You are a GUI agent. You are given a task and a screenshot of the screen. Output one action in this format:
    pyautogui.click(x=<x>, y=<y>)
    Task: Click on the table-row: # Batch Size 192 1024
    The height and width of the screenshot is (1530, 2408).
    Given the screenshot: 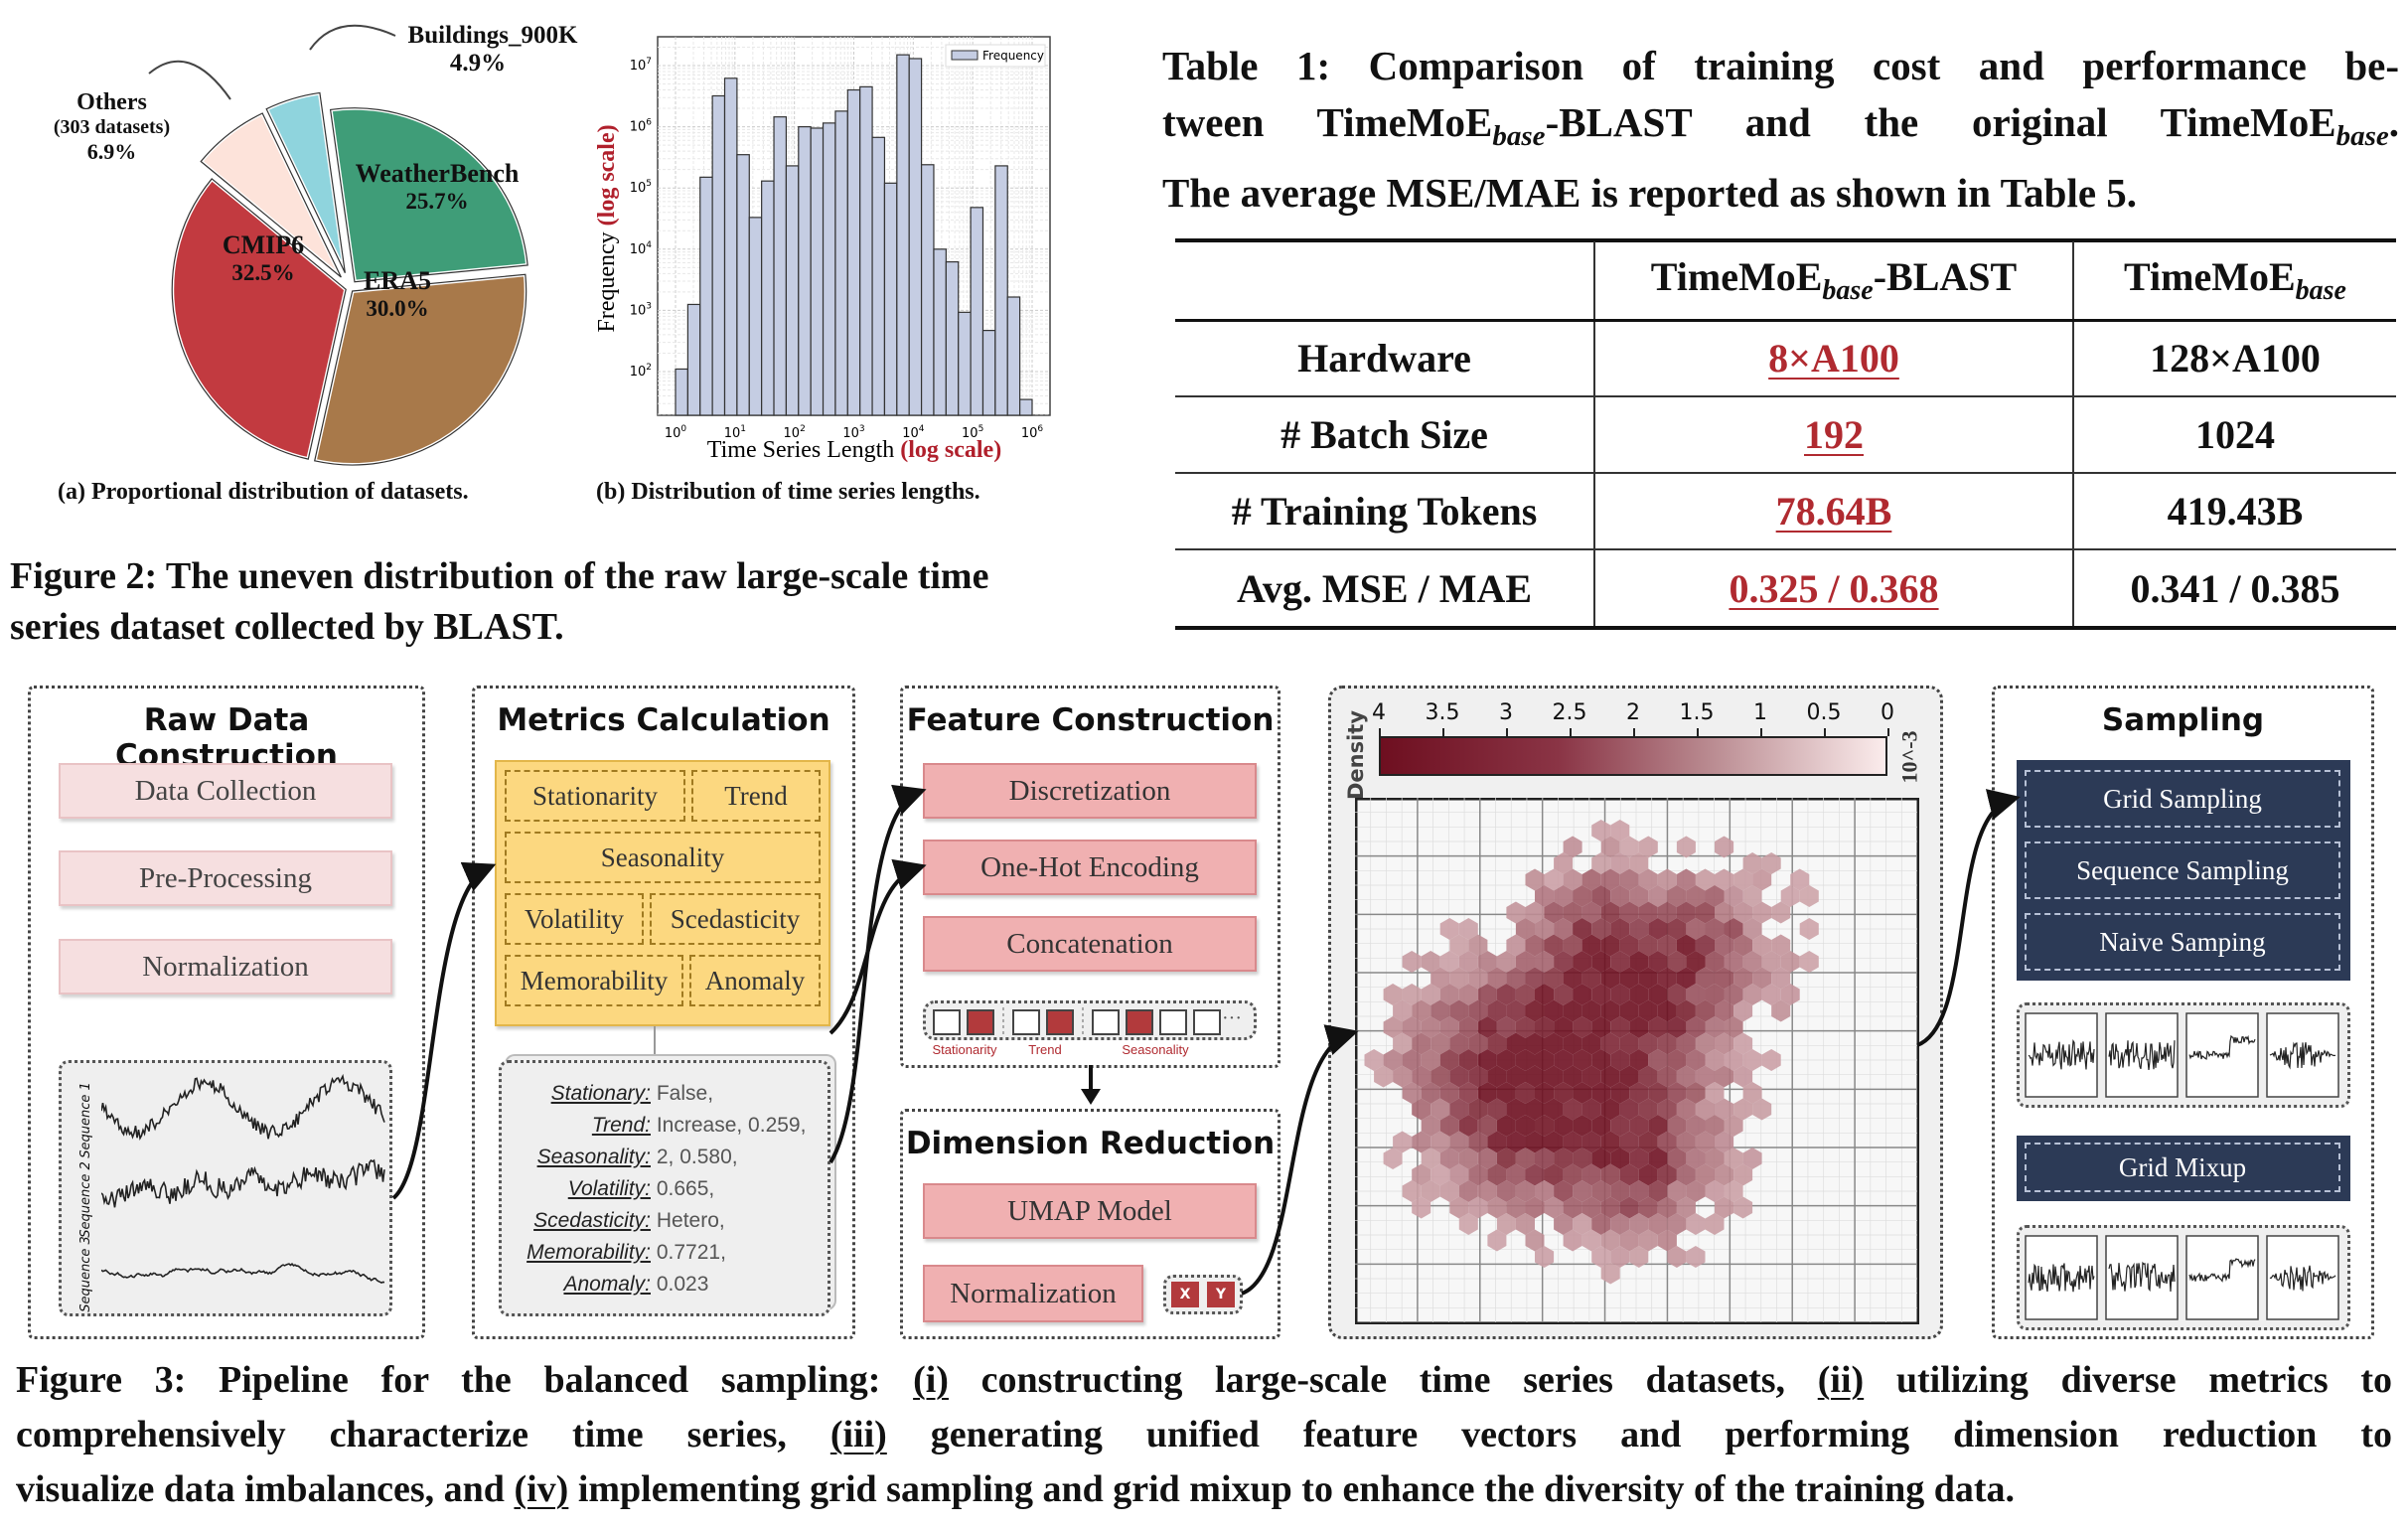 What is the action you would take?
    pyautogui.click(x=1785, y=435)
    